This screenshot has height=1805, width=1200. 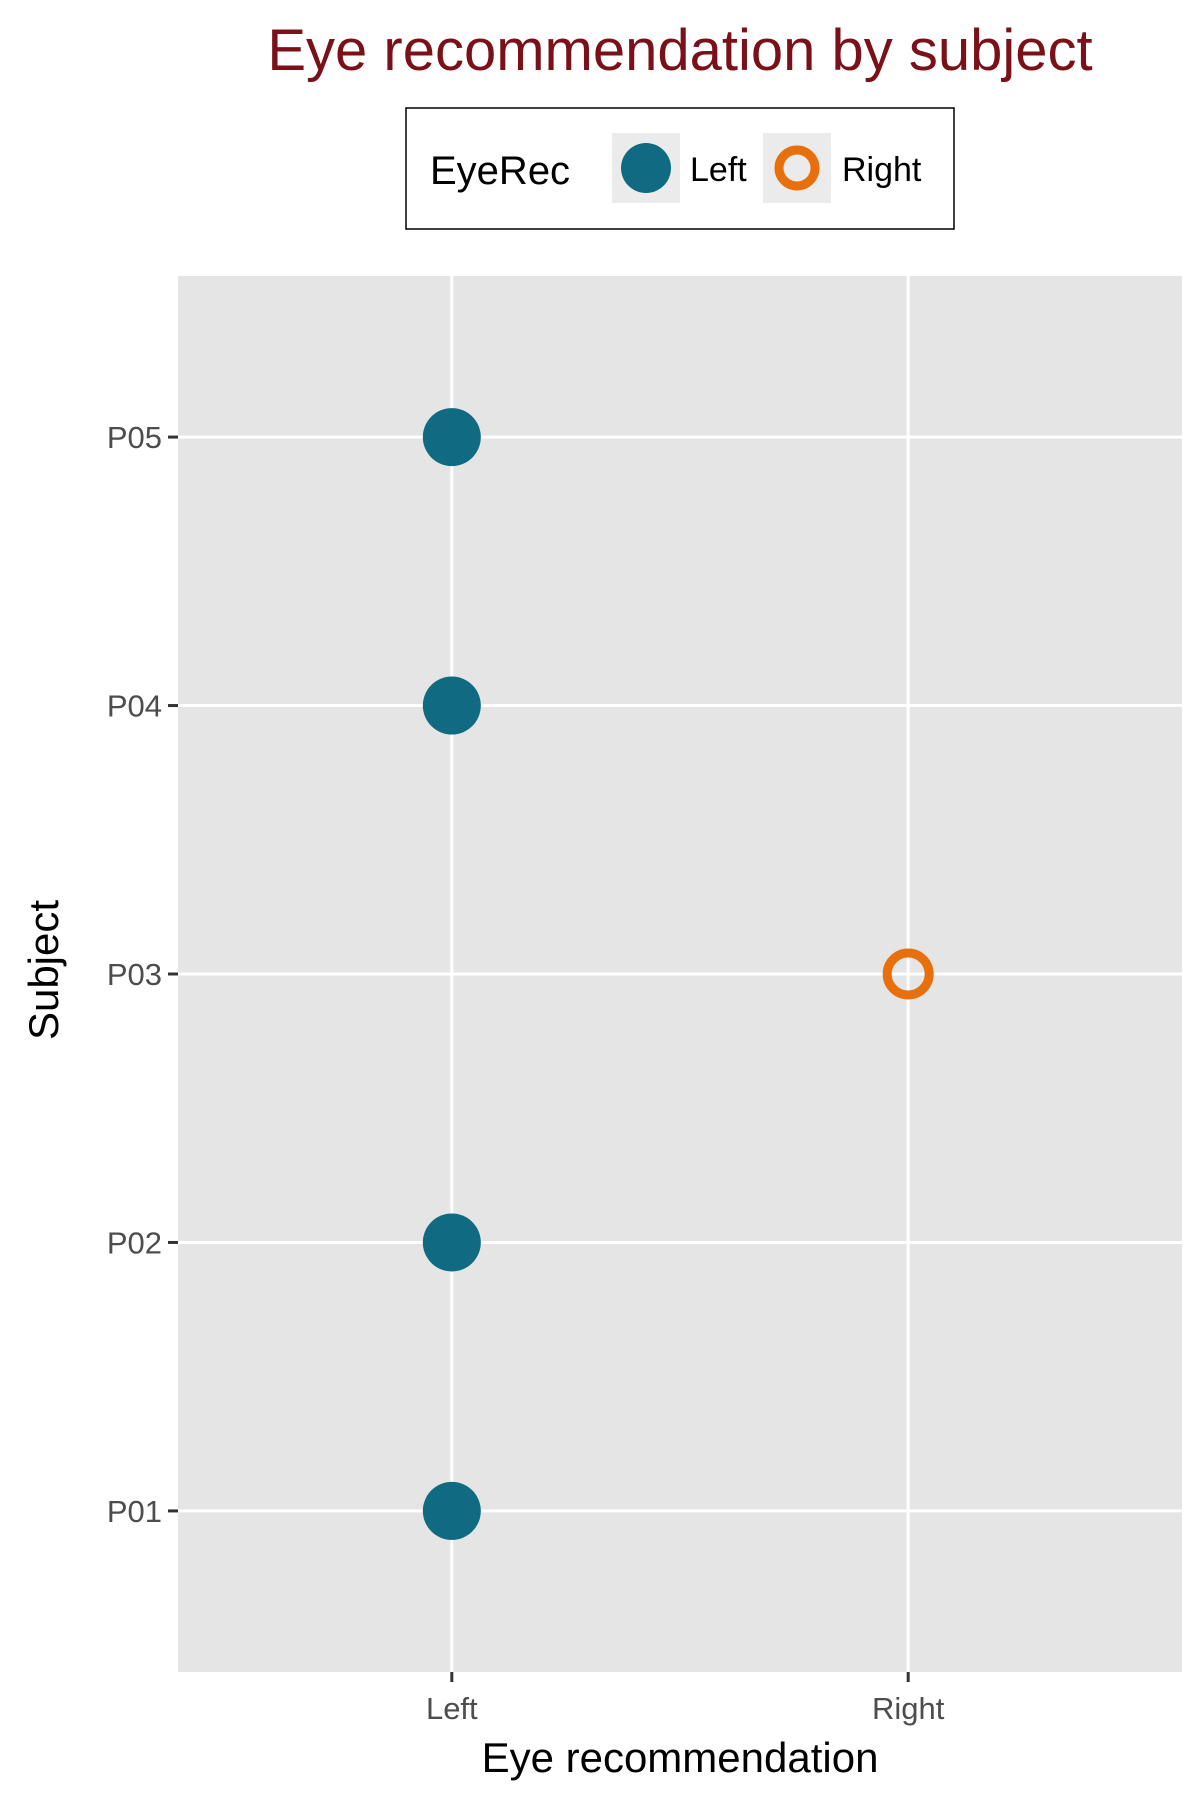 What do you see at coordinates (452, 1708) in the screenshot?
I see `x-tick-label-left: Left` at bounding box center [452, 1708].